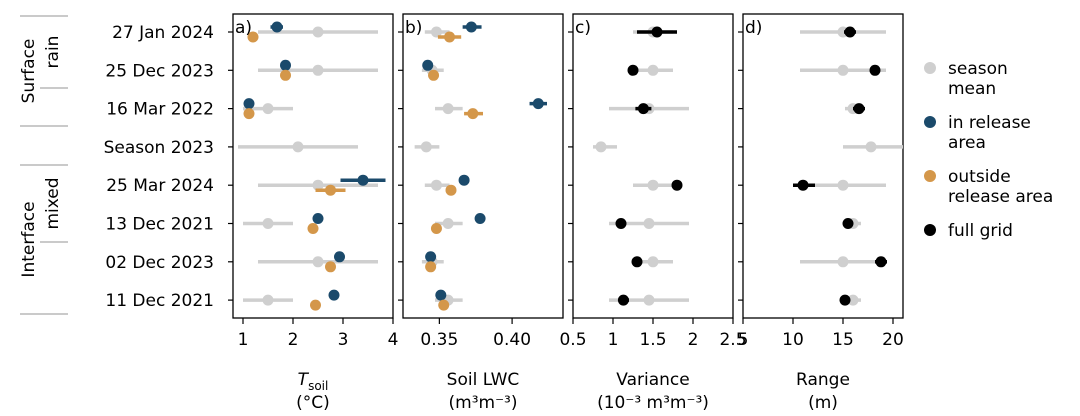  Describe the element at coordinates (483, 380) in the screenshot. I see `x-axis-label: Soil LWC` at that location.